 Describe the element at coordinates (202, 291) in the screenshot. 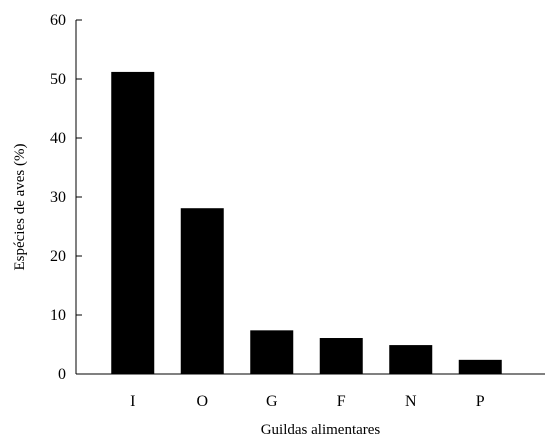

I see `bar-O` at that location.